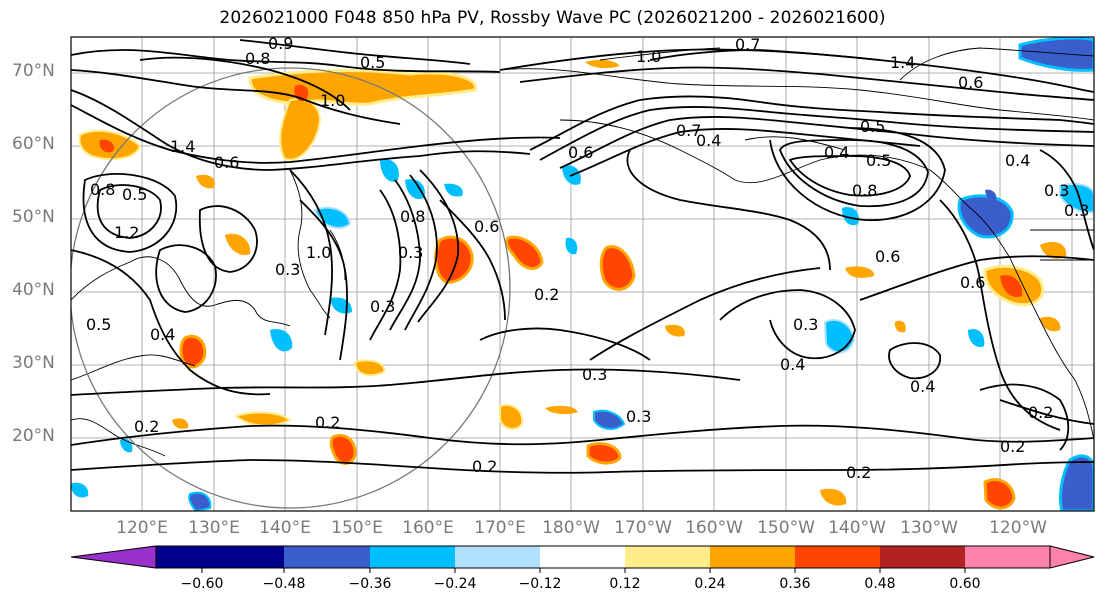 The image size is (1105, 604). I want to click on lon-label: 160°E, so click(428, 528).